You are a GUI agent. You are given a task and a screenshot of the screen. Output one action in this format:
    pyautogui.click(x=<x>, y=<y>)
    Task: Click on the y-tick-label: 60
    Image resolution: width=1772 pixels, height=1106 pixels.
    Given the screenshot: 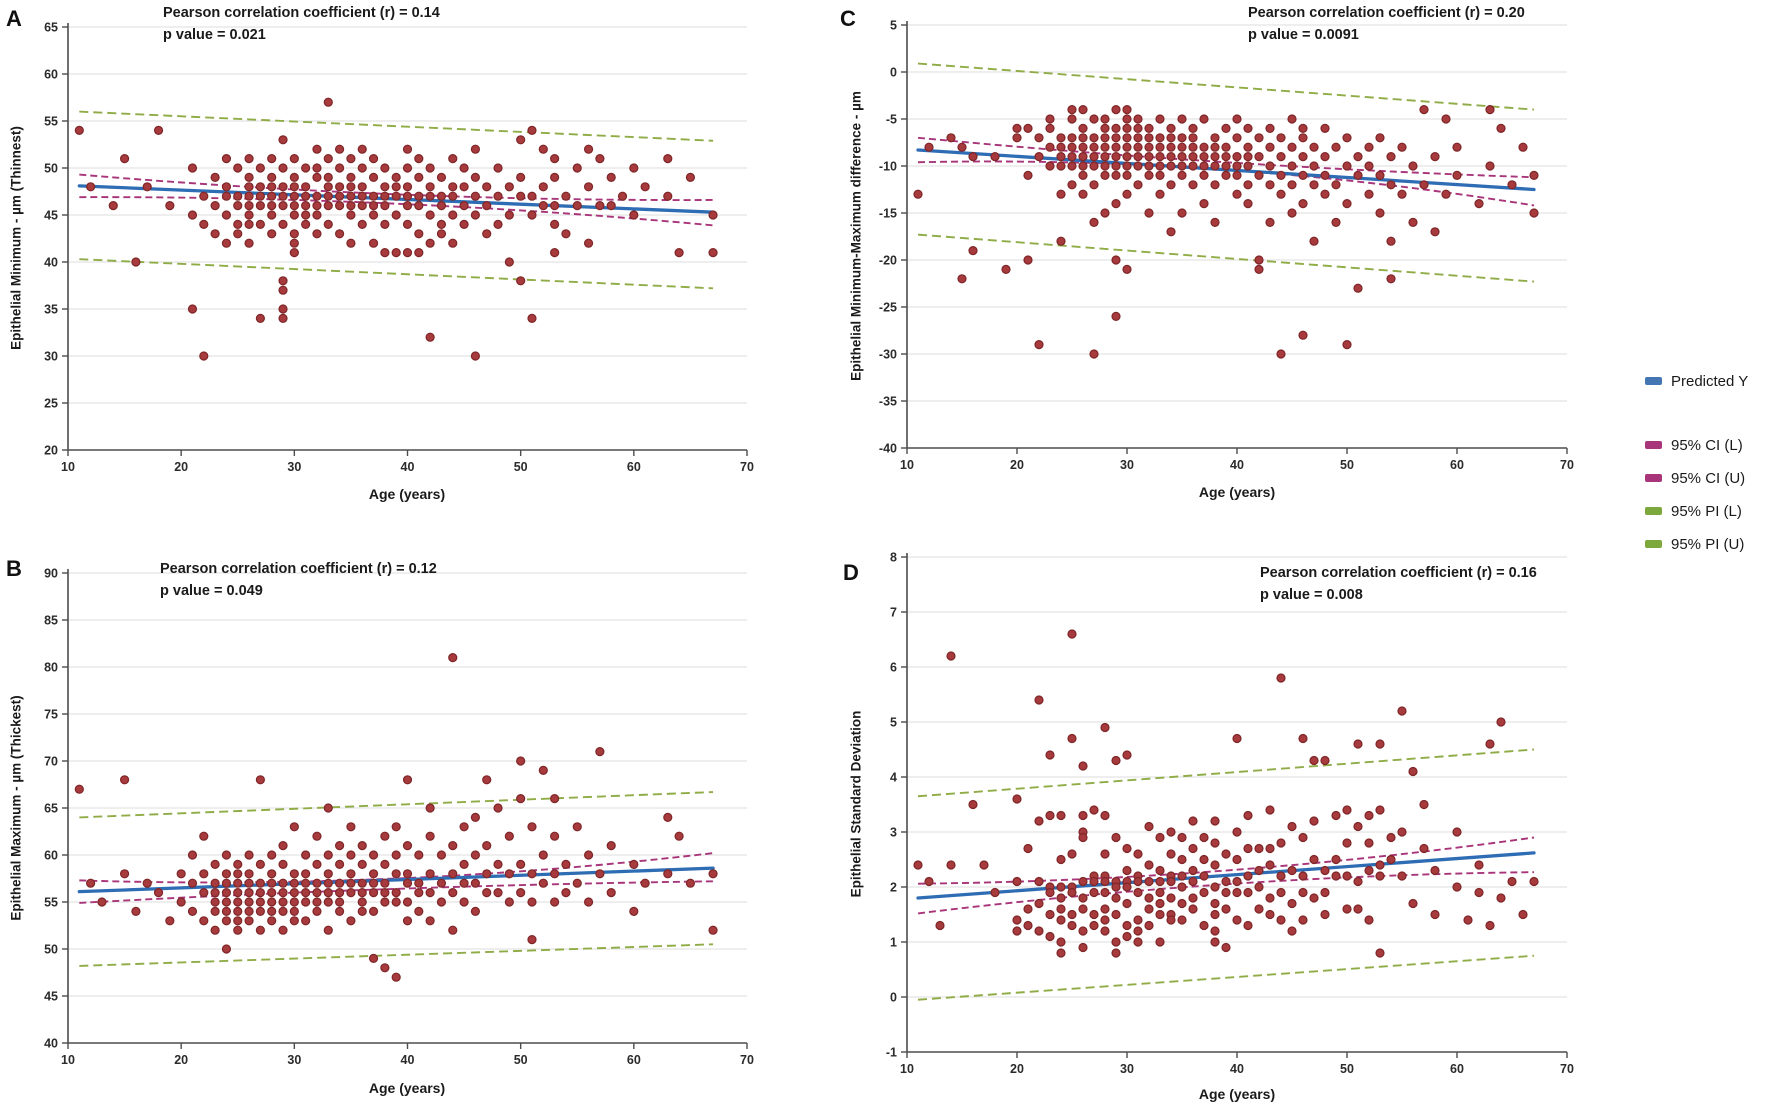 What is the action you would take?
    pyautogui.click(x=51, y=75)
    